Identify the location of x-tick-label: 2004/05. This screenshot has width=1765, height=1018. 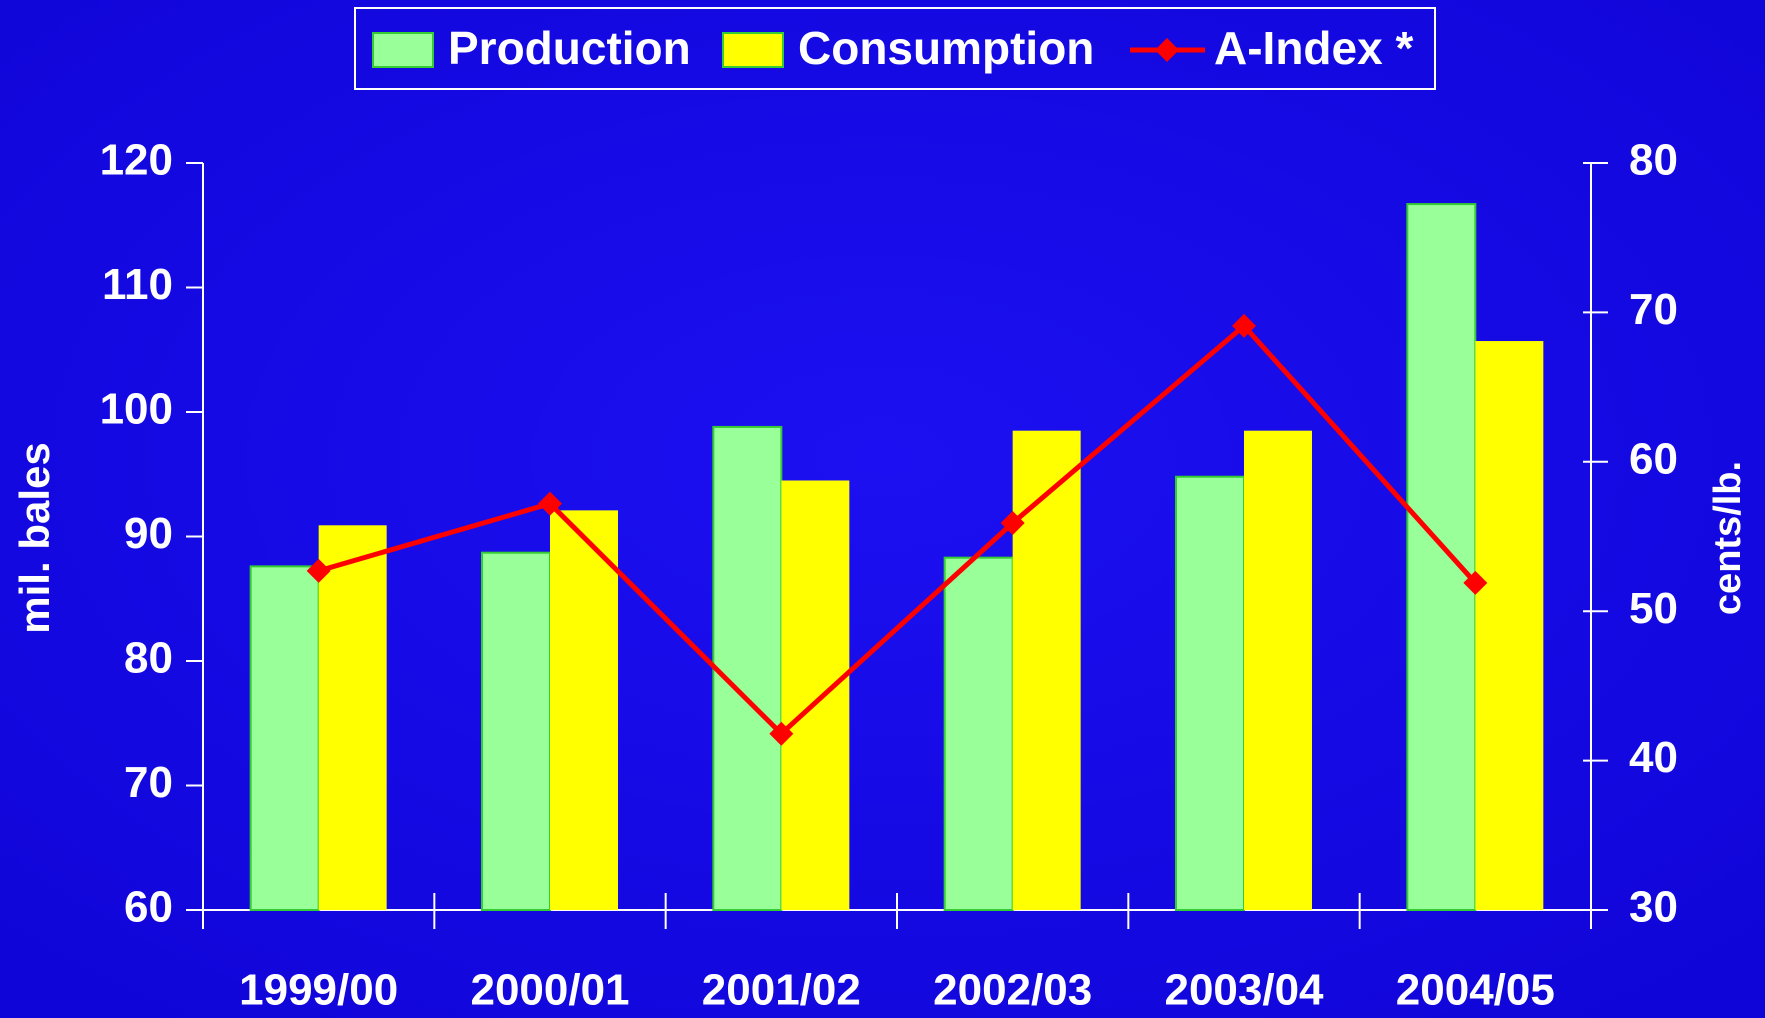
(1475, 990).